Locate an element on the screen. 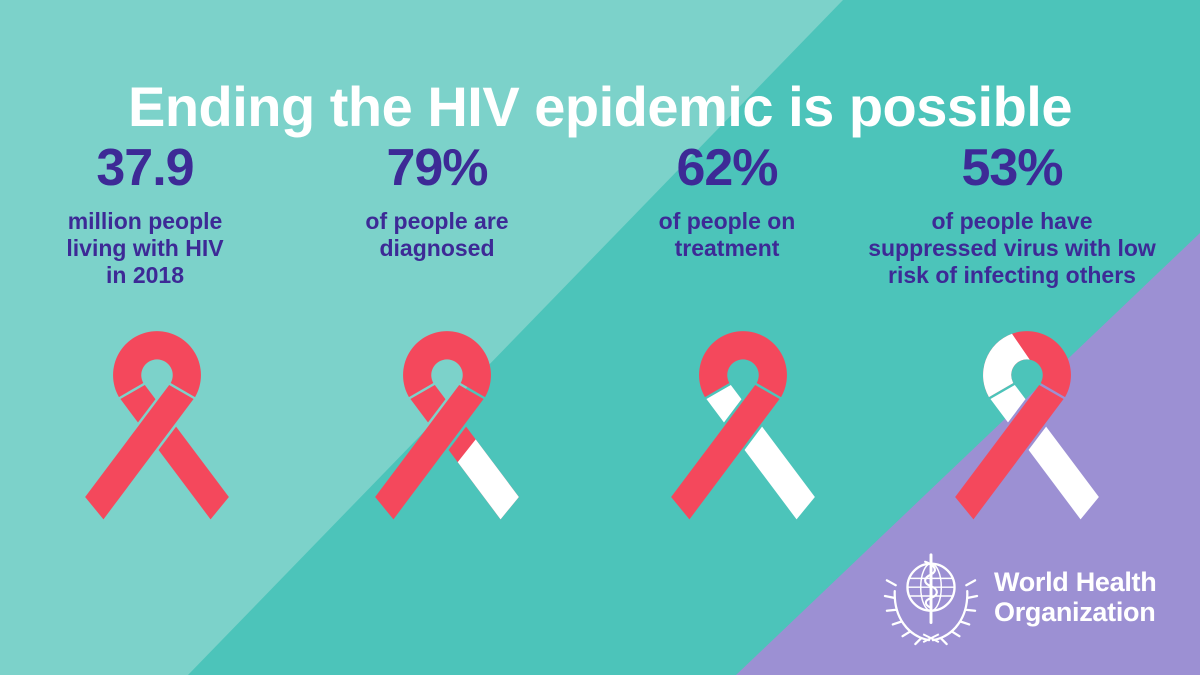  stat-desc-line: million people is located at coordinates (145, 221).